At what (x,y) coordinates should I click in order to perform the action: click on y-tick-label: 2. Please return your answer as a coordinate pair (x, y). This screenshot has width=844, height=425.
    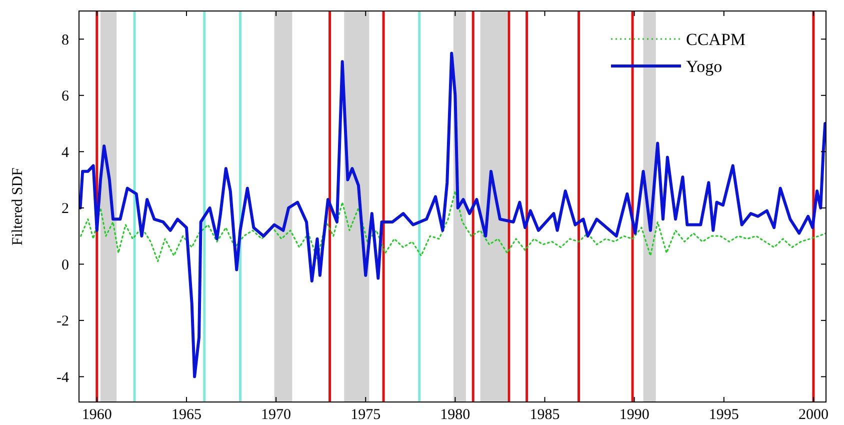
    Looking at the image, I should click on (65, 209).